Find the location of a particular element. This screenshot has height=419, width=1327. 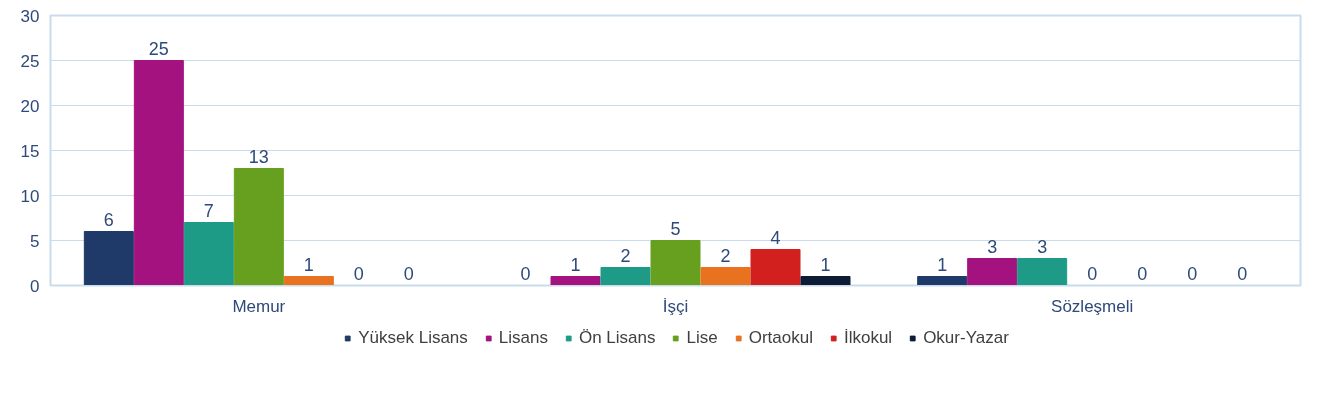

data-label: 4 is located at coordinates (775, 237).